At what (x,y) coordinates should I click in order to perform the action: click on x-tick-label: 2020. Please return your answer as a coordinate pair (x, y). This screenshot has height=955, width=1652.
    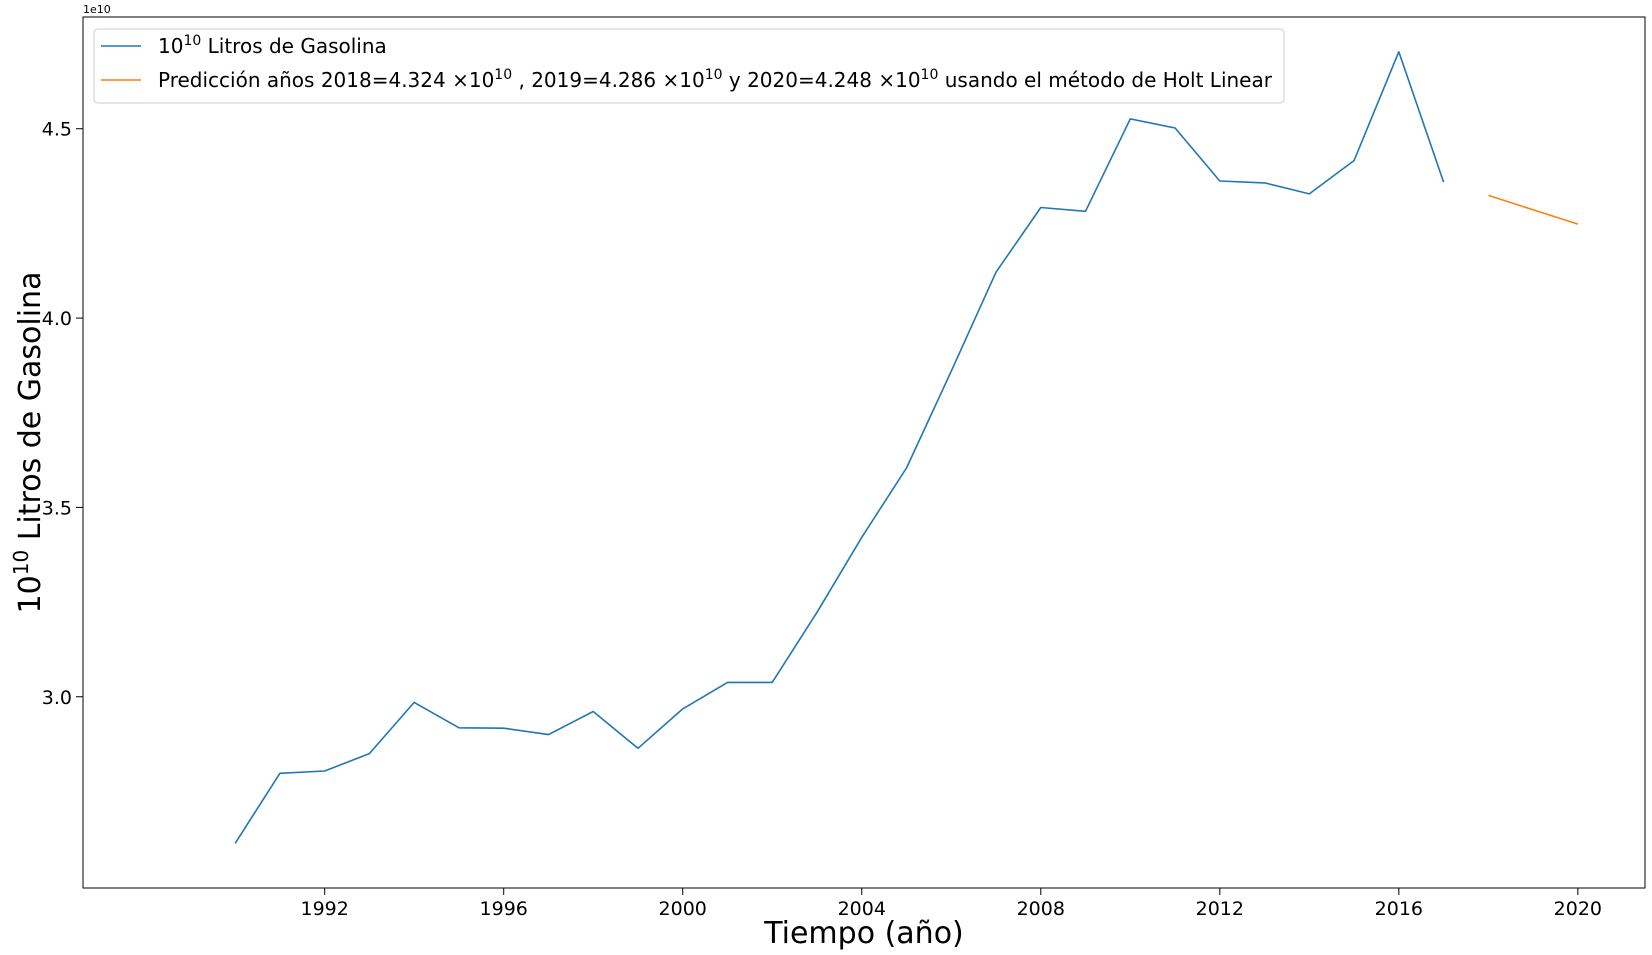
    Looking at the image, I should click on (1578, 909).